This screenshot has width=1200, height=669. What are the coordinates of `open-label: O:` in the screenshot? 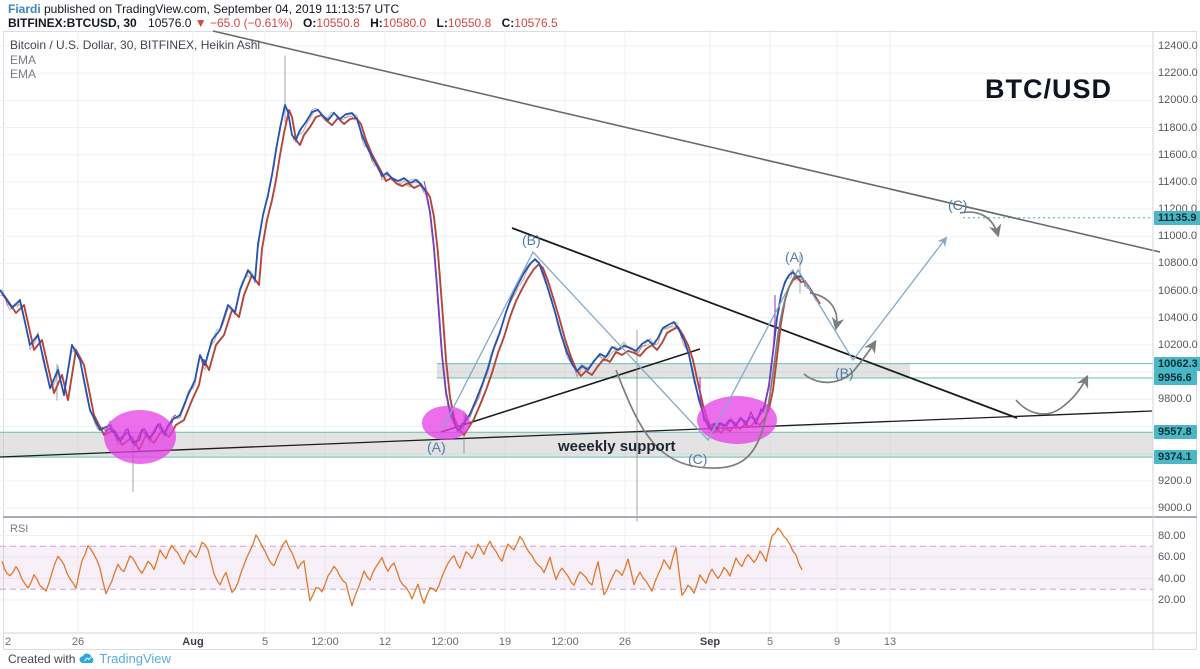 It's located at (310, 23).